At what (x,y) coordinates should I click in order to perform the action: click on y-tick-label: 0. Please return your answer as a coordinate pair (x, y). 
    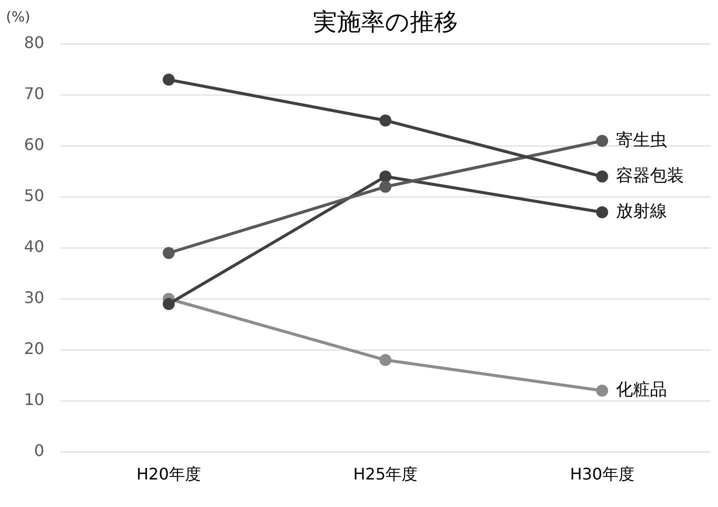
    Looking at the image, I should click on (39, 450).